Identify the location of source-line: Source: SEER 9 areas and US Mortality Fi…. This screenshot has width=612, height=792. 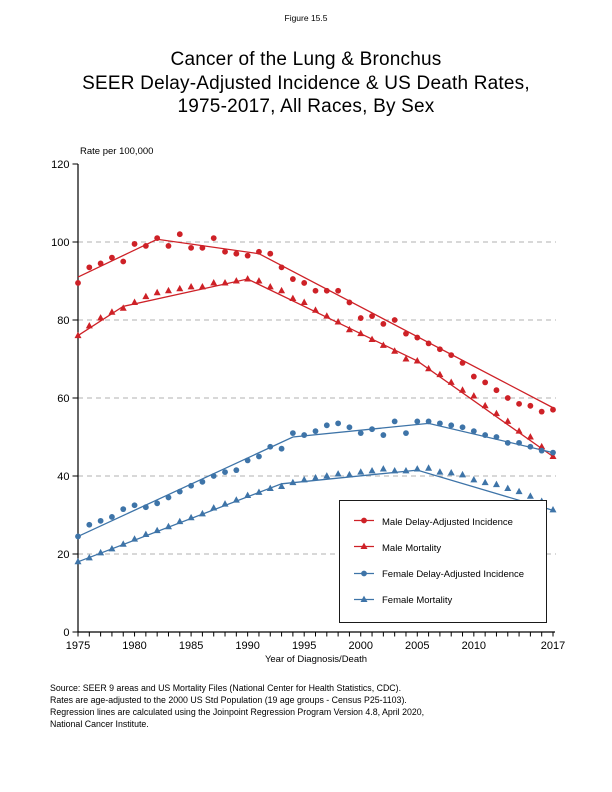
(226, 688).